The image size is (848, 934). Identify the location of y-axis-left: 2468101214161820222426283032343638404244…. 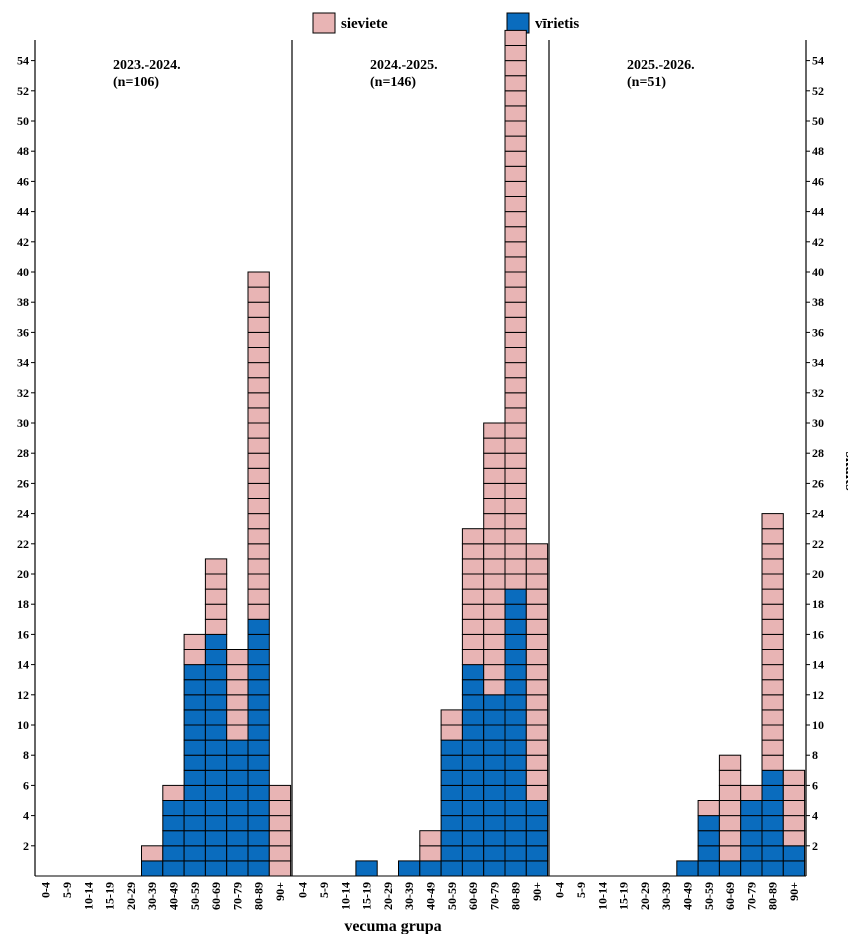
(26, 453).